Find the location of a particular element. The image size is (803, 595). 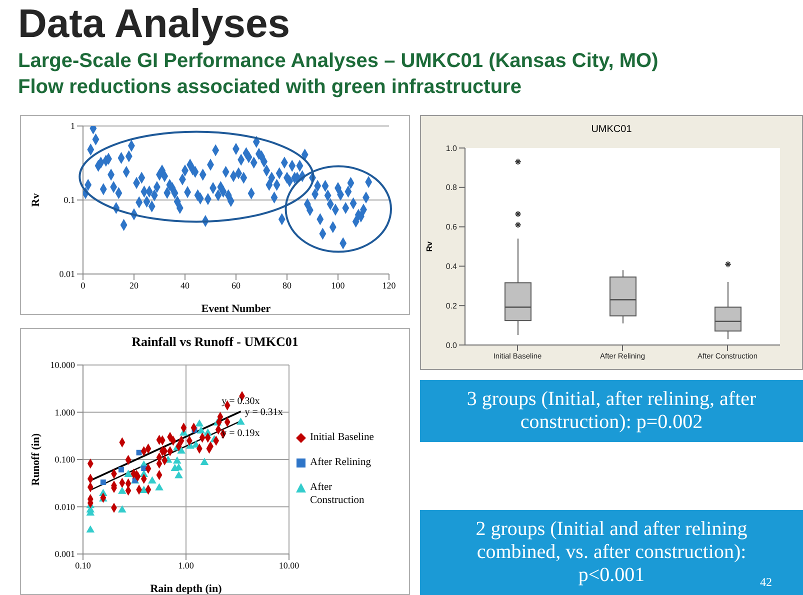

annotation: y = 0.30x is located at coordinates (241, 401).